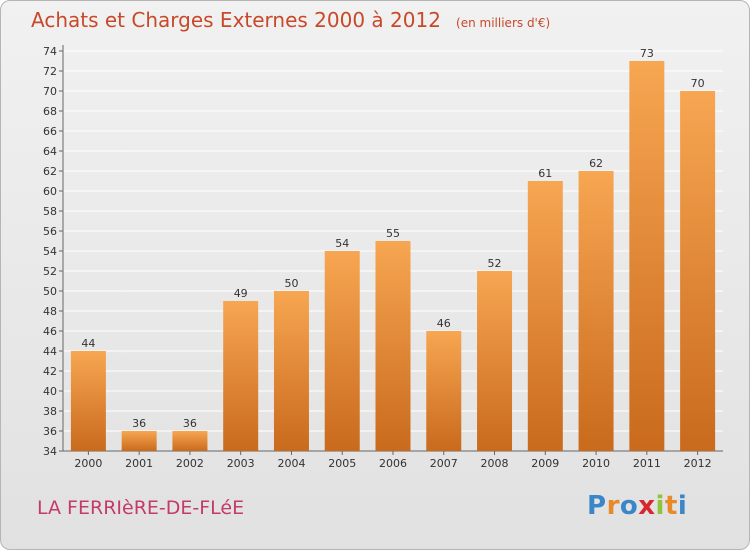 This screenshot has height=550, width=750. Describe the element at coordinates (393, 346) in the screenshot. I see `bar-2006` at that location.